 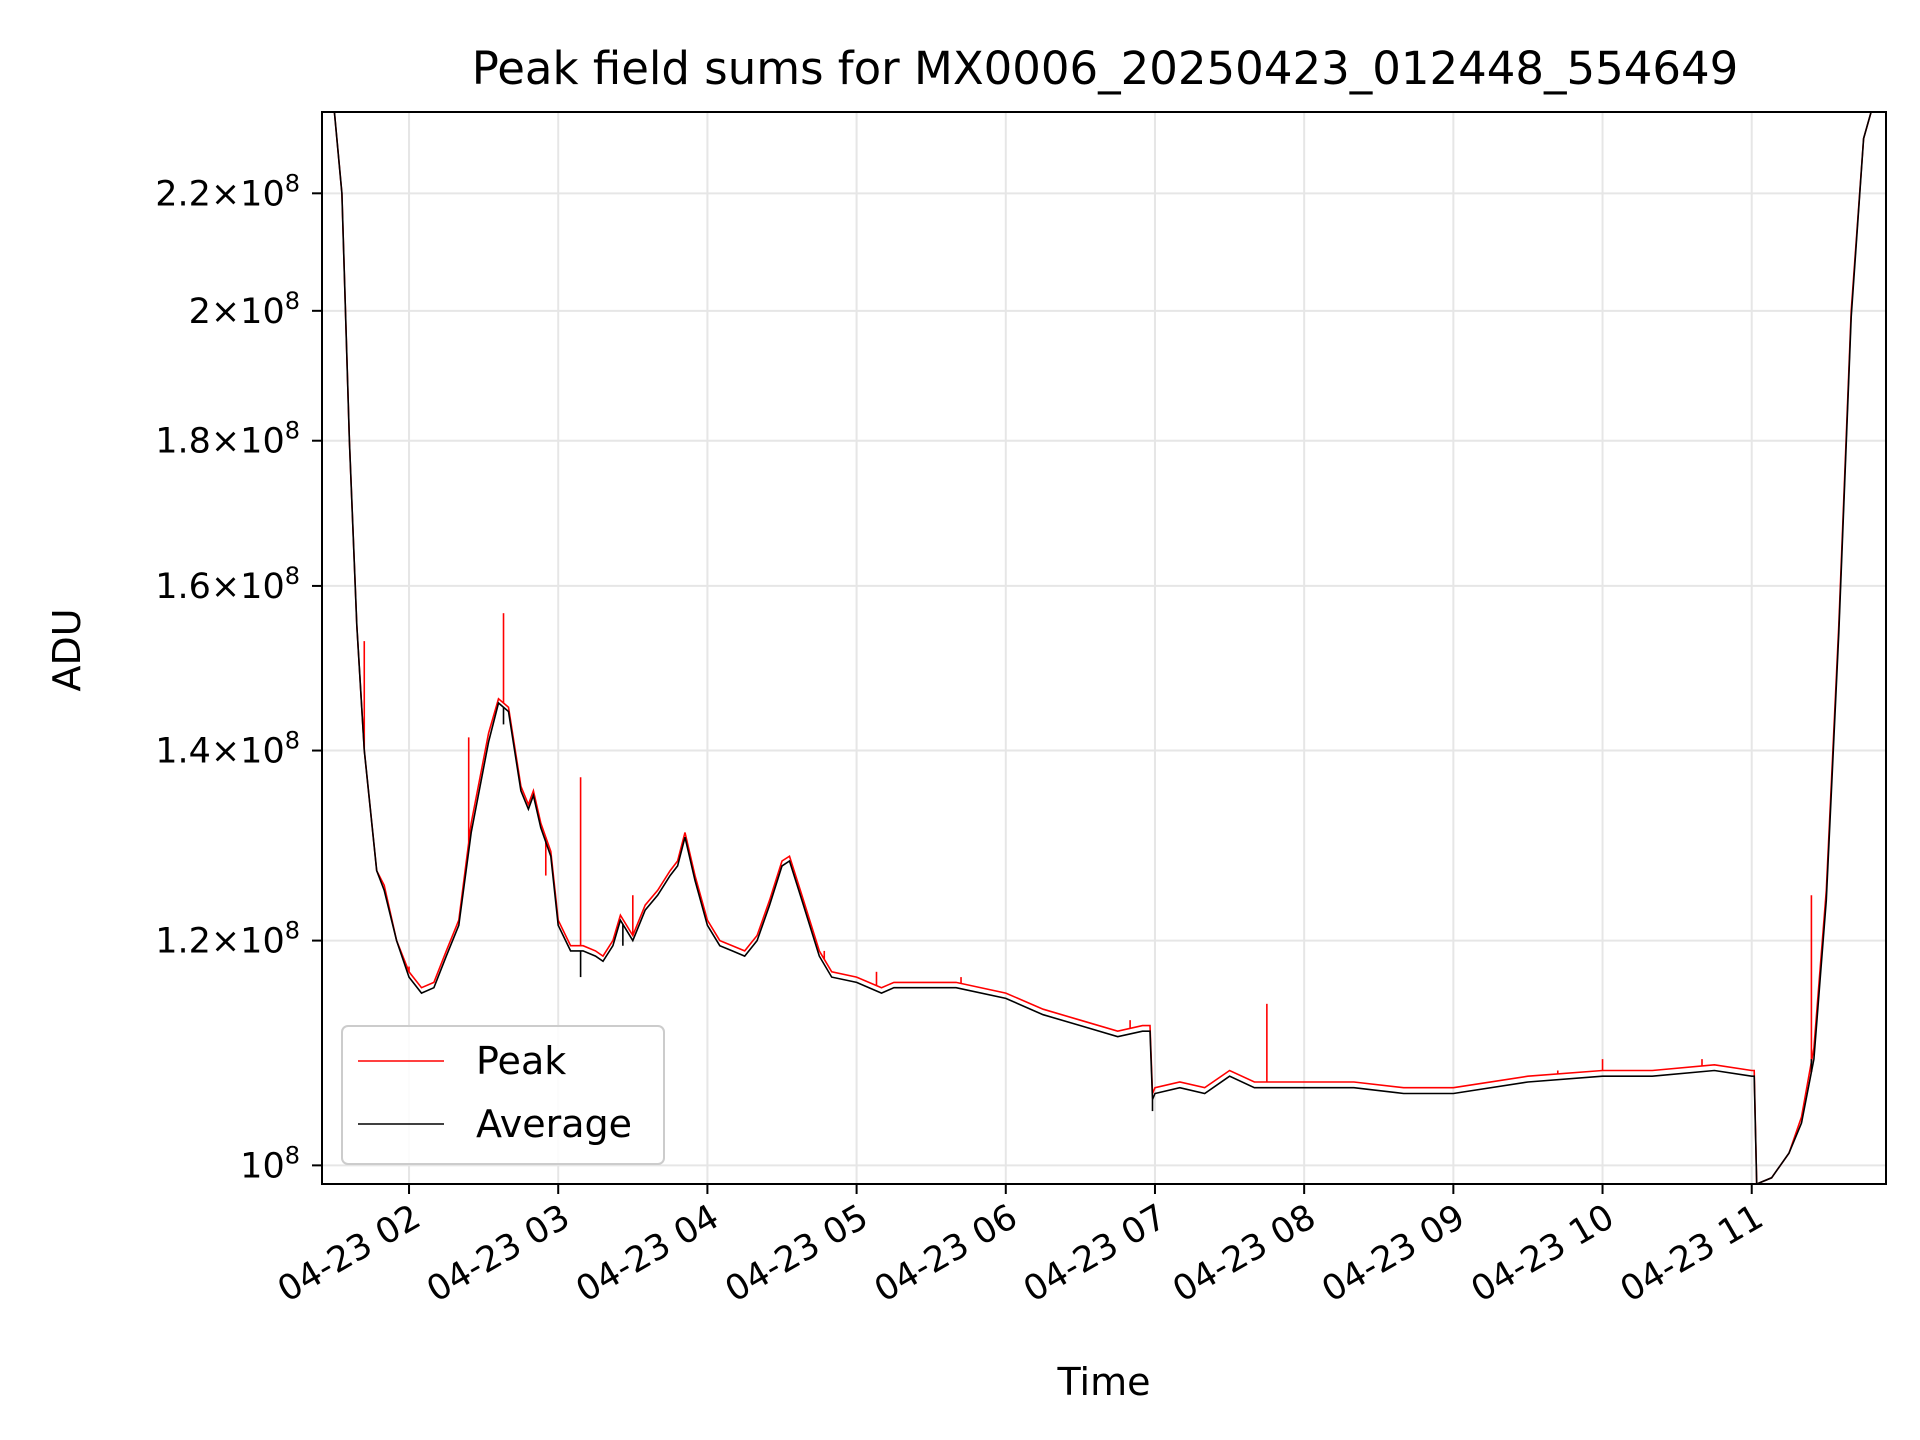 I want to click on y-tick-label: 2.2×108, so click(x=227, y=191).